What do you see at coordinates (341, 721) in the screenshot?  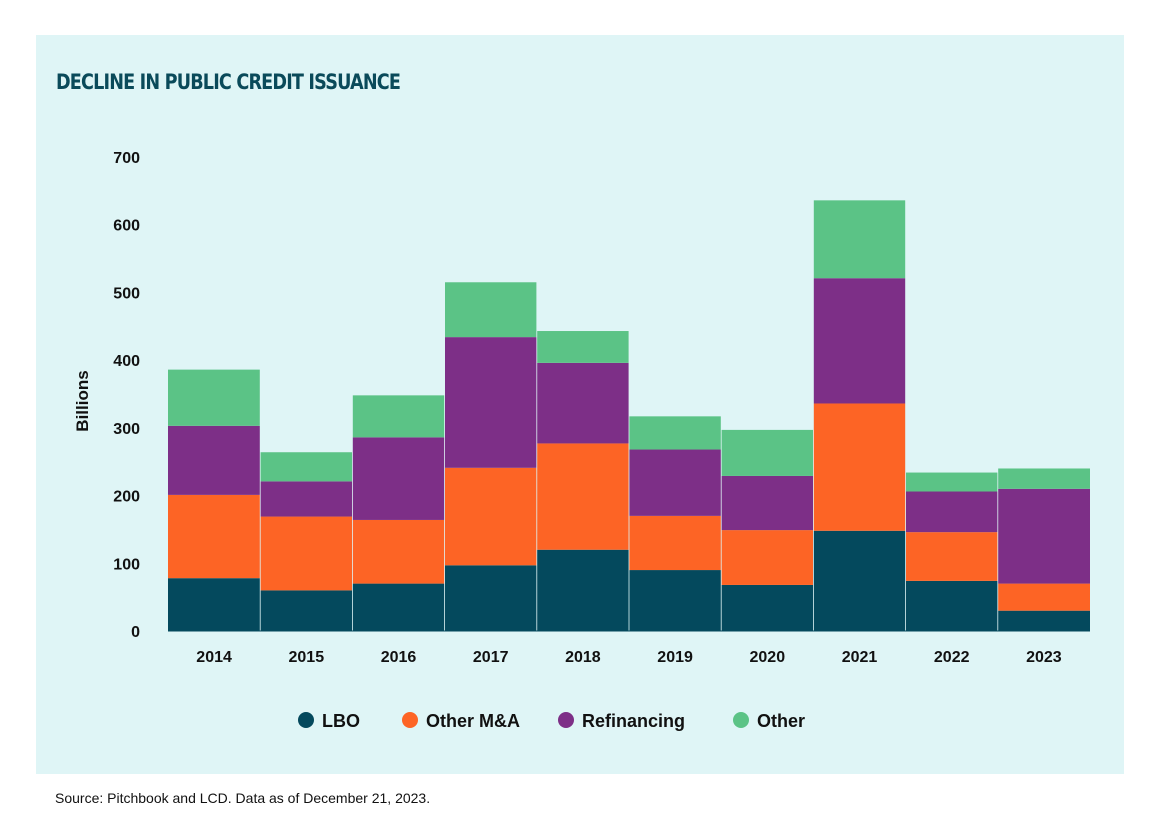 I see `legend-label: LBO` at bounding box center [341, 721].